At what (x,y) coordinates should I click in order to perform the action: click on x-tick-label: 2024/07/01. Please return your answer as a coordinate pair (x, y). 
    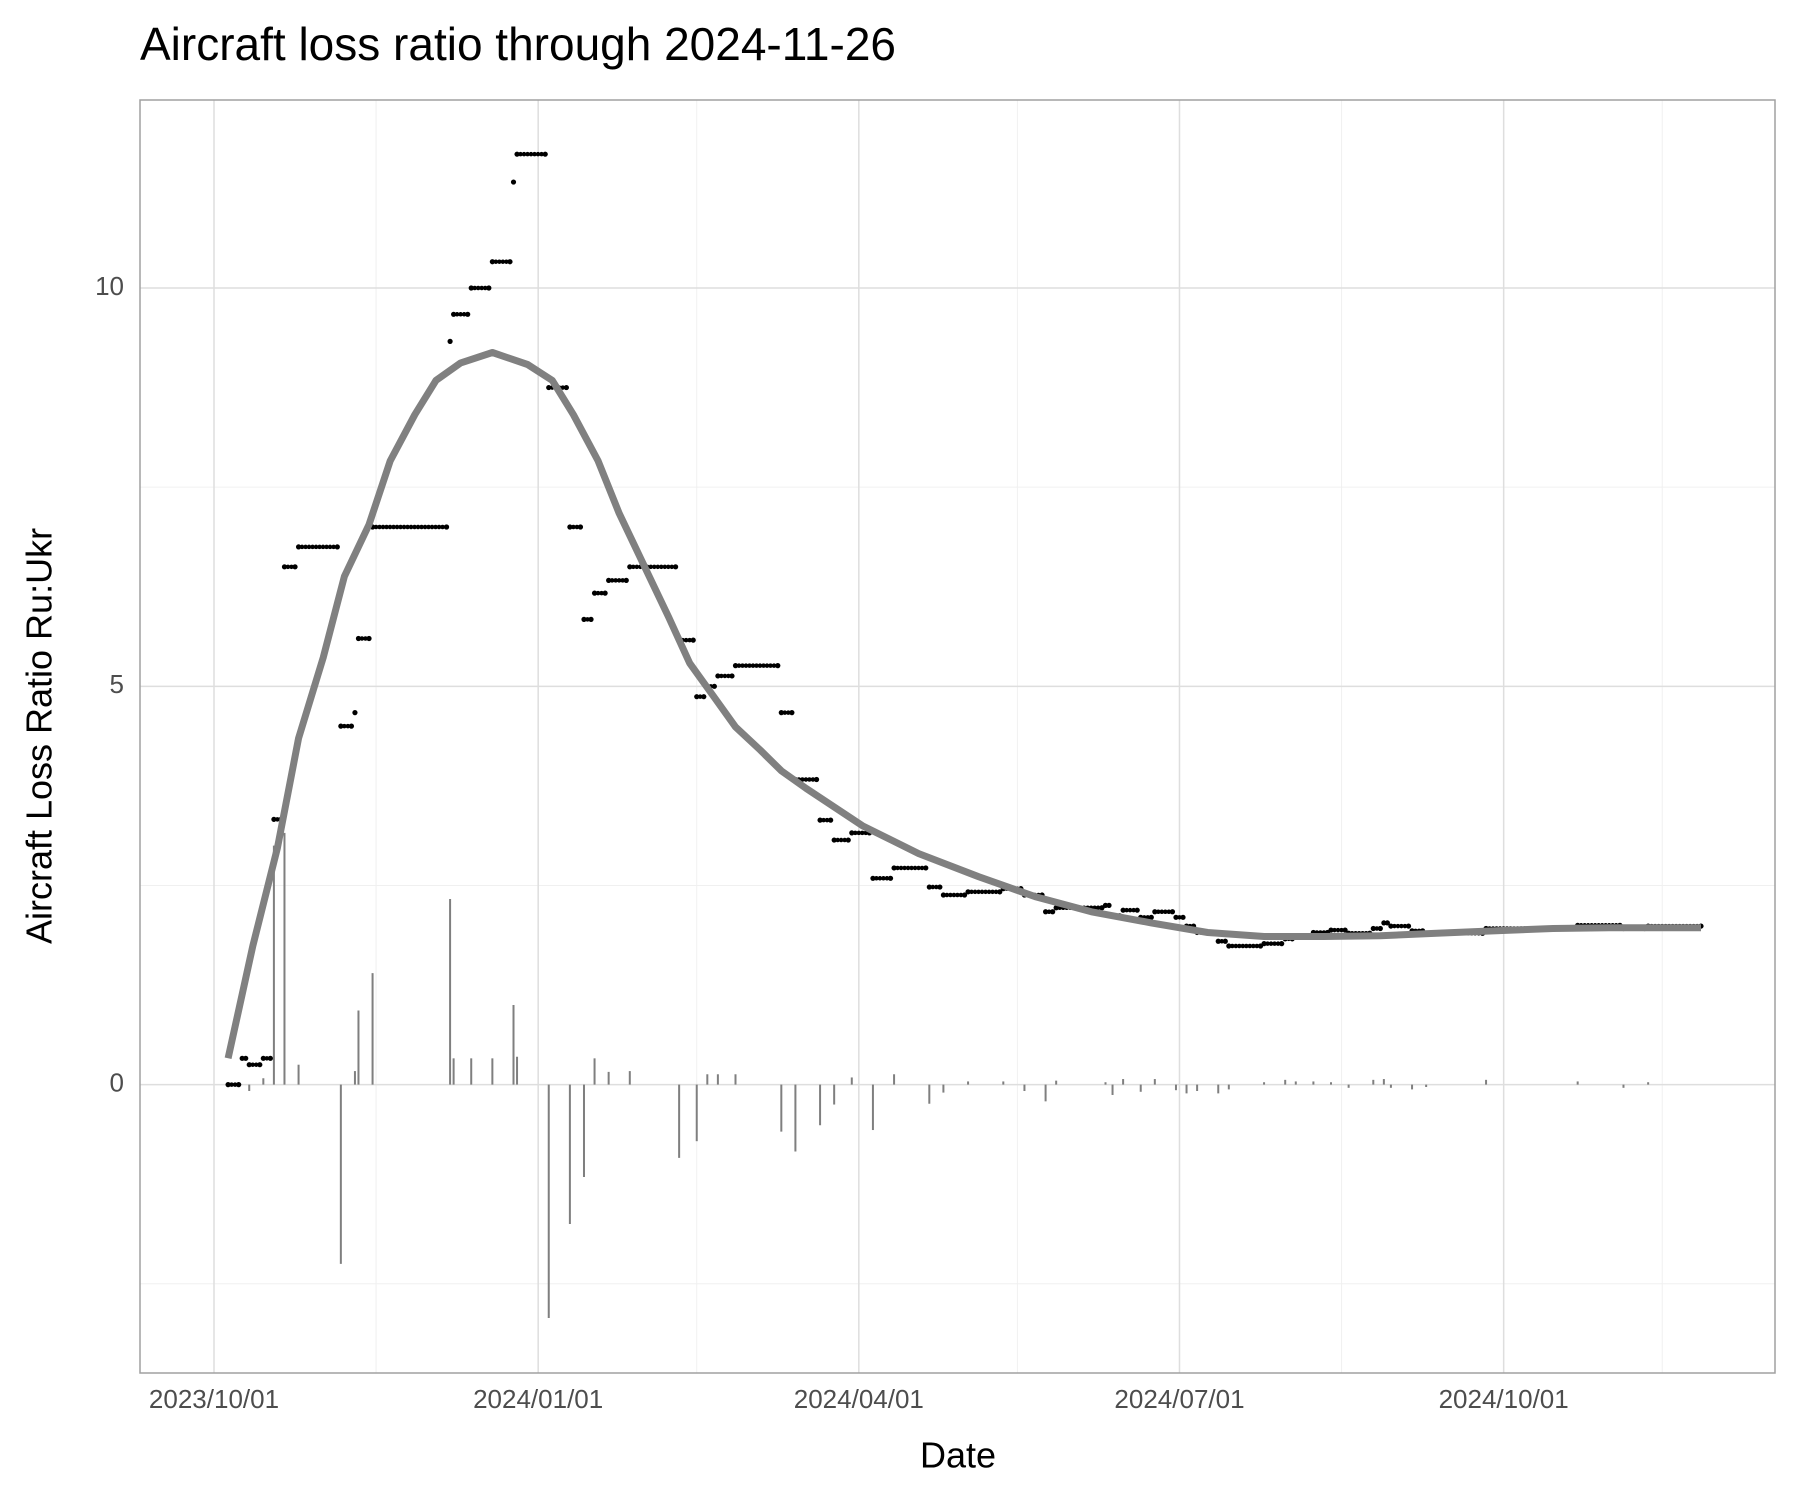
    Looking at the image, I should click on (1179, 1399).